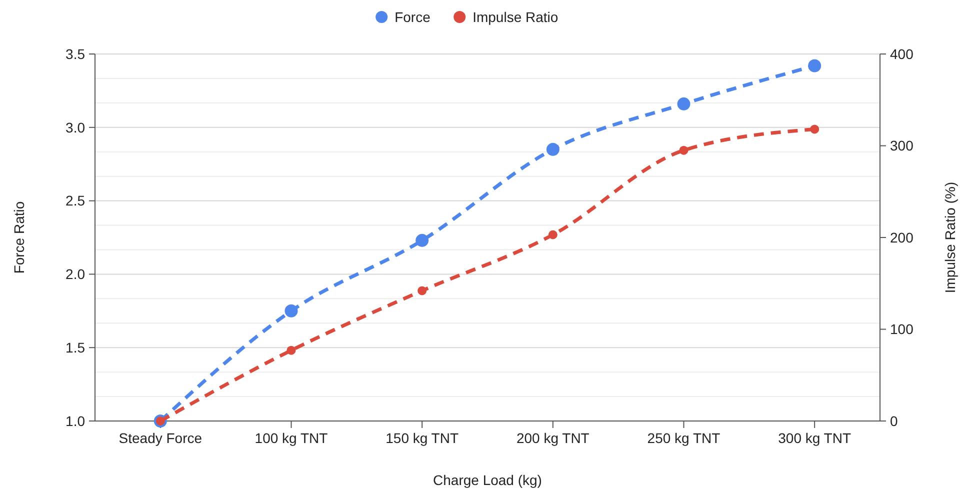 The height and width of the screenshot is (490, 966). What do you see at coordinates (902, 329) in the screenshot?
I see `y2-tick-label: 100` at bounding box center [902, 329].